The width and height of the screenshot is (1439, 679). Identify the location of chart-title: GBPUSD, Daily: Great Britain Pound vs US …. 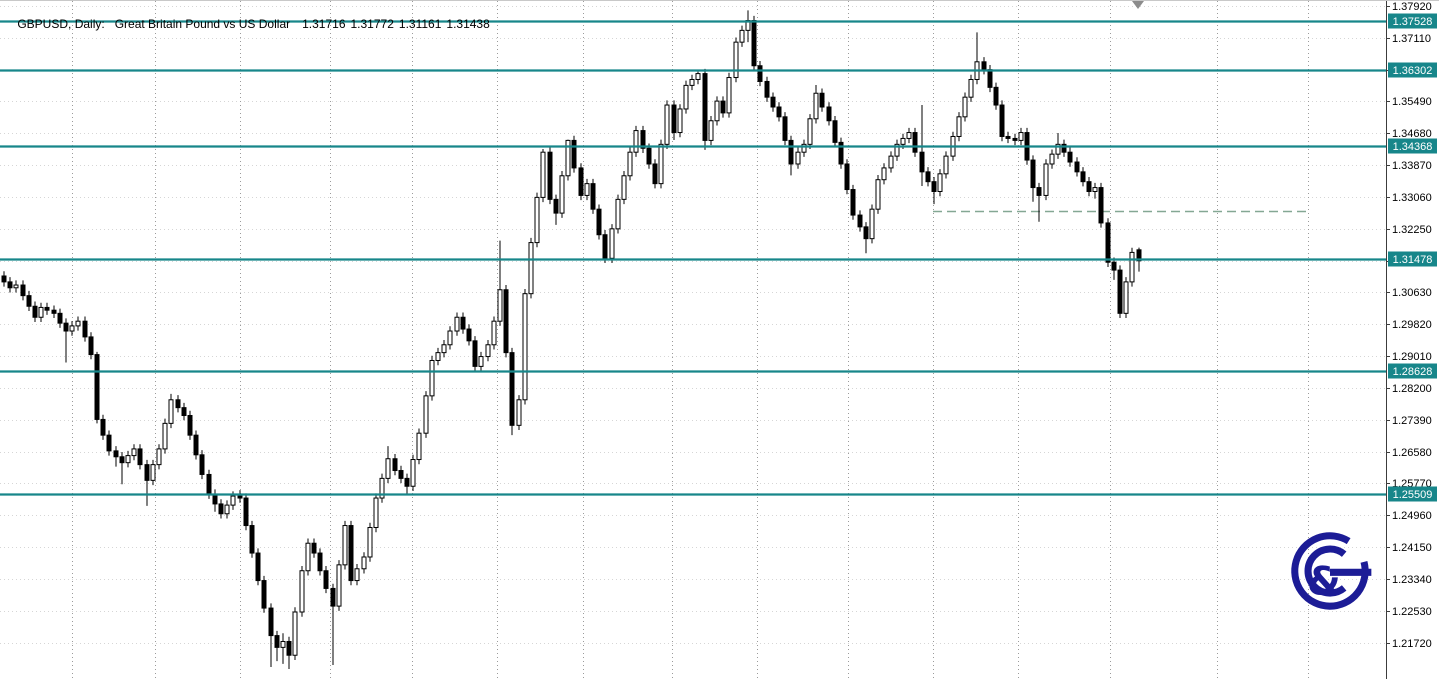
(249, 24).